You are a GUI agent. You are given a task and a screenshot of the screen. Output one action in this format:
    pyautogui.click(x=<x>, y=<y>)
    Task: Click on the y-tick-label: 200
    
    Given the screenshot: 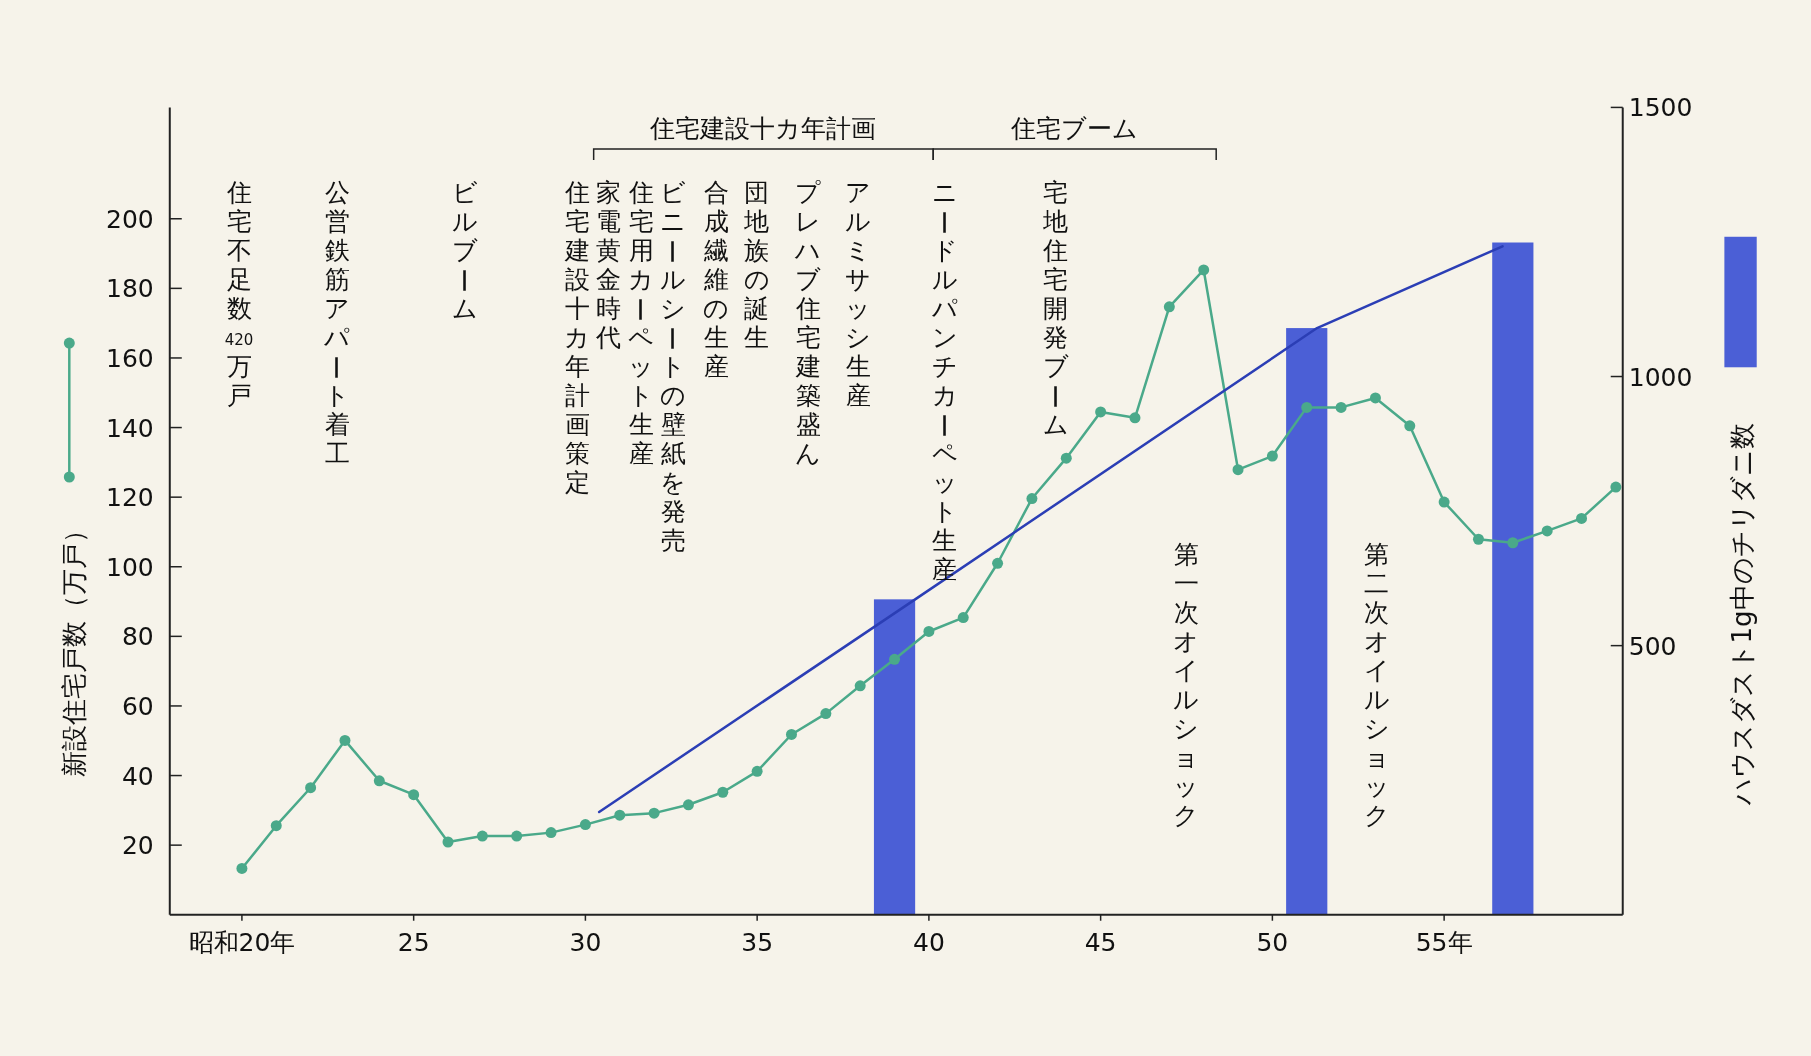 What is the action you would take?
    pyautogui.click(x=130, y=219)
    